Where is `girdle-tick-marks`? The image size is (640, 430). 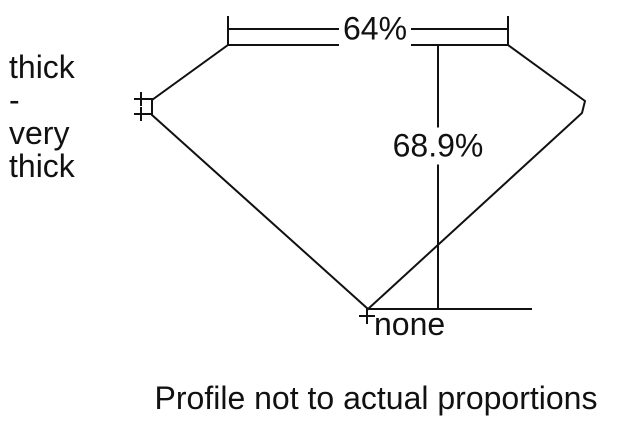
girdle-tick-marks is located at coordinates (143, 106).